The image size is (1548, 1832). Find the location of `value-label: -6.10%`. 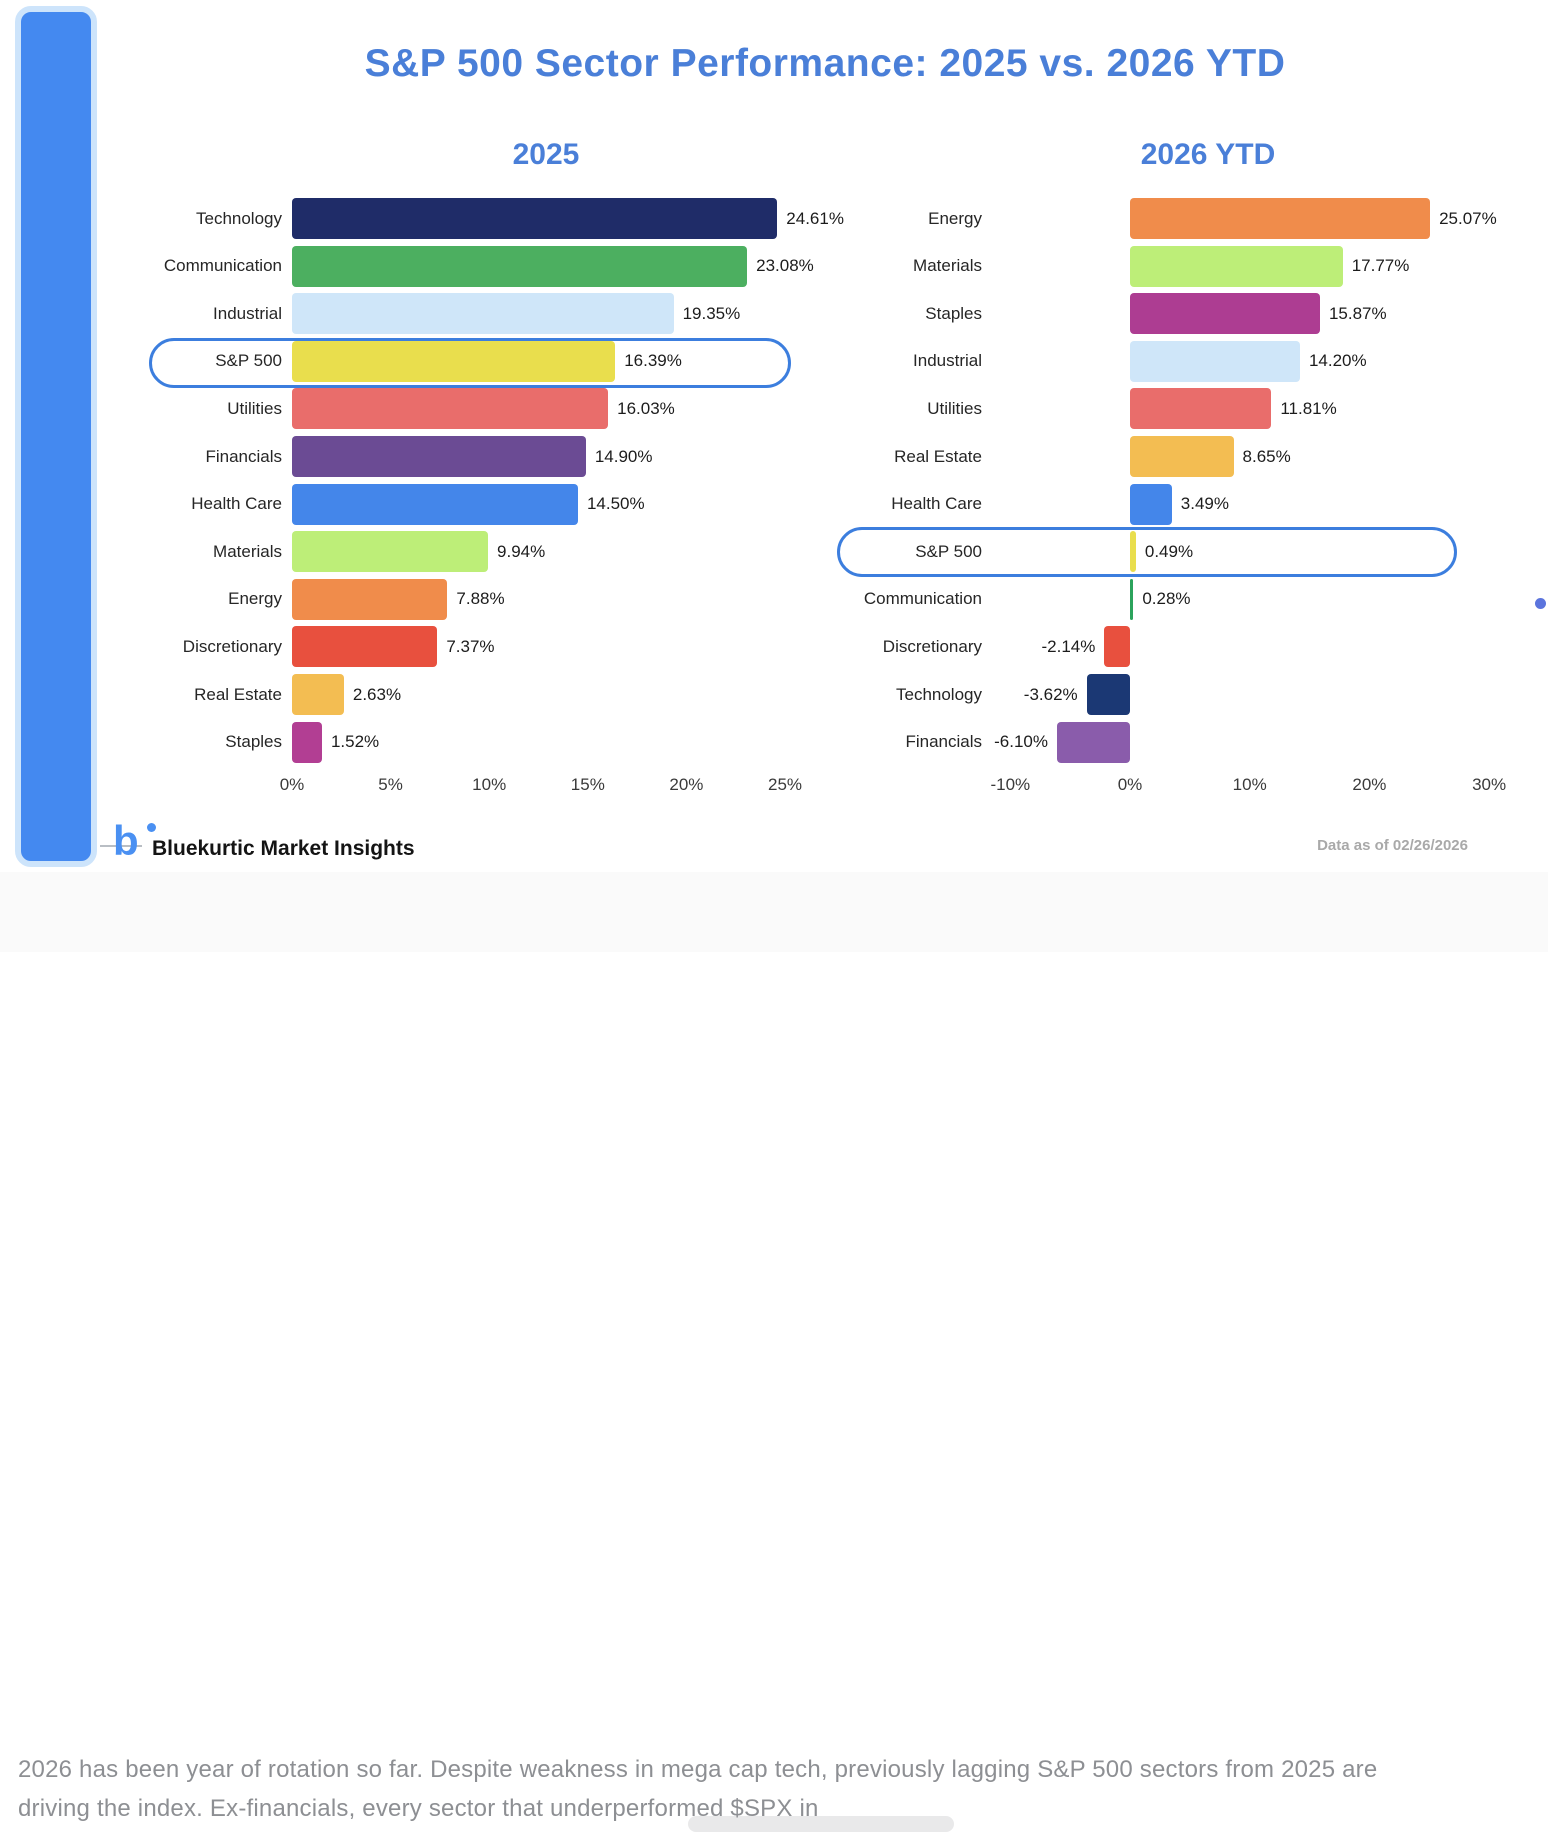

value-label: -6.10% is located at coordinates (1021, 742).